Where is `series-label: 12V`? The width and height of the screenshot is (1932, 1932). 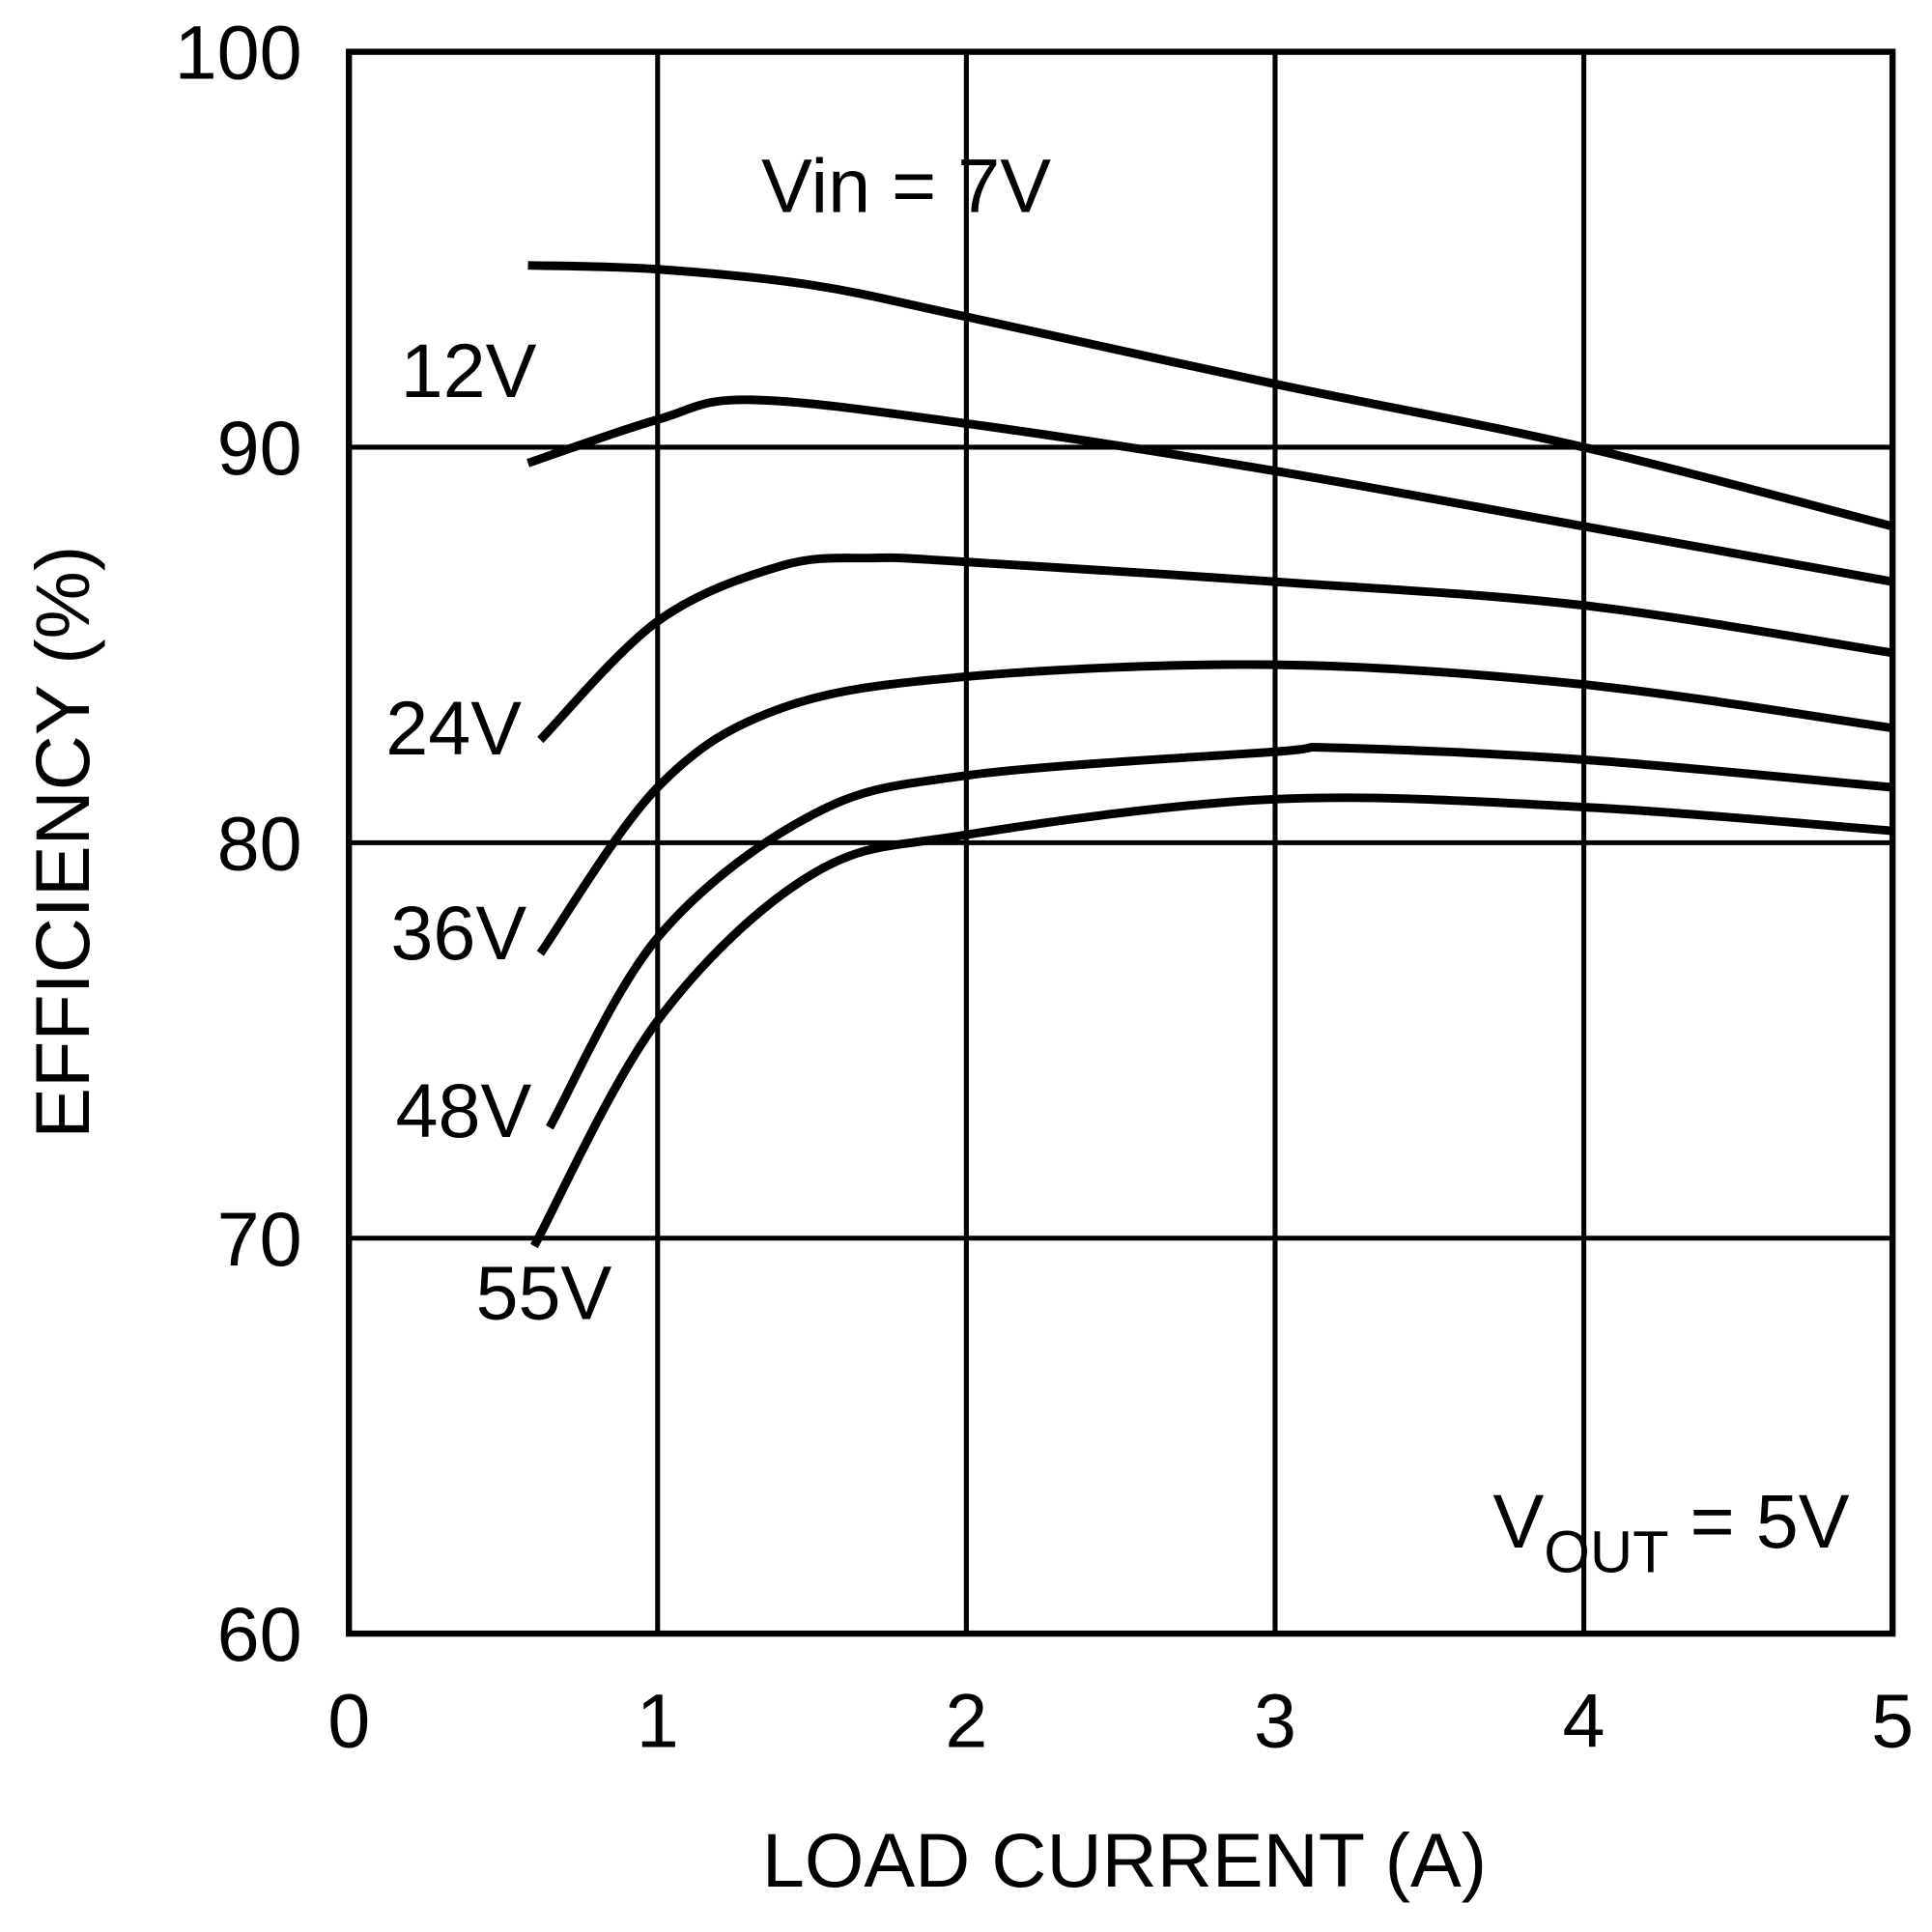 series-label: 12V is located at coordinates (469, 370).